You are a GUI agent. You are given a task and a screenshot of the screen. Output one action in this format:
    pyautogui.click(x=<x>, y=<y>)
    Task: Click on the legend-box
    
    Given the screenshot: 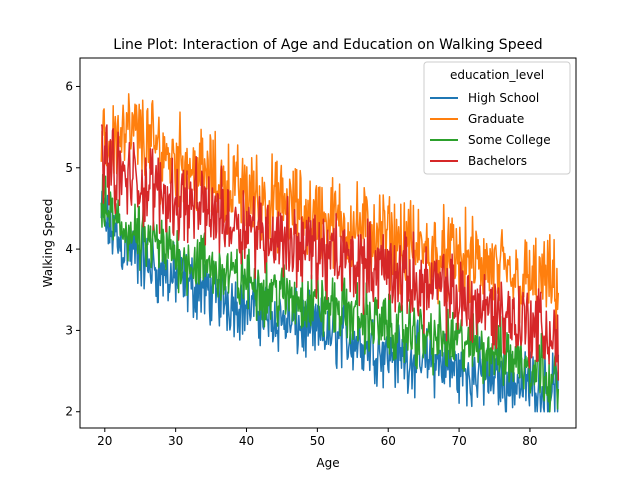 What is the action you would take?
    pyautogui.click(x=497, y=118)
    